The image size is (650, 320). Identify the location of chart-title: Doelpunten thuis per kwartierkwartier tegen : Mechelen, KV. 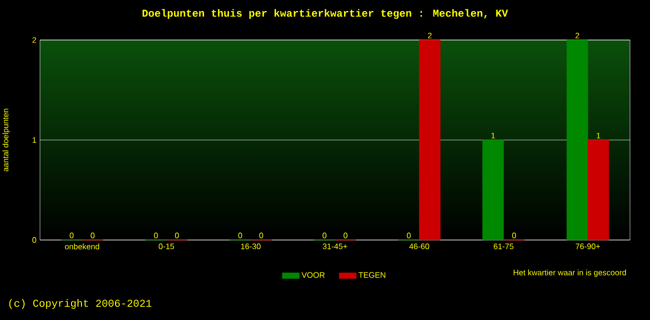
(325, 14).